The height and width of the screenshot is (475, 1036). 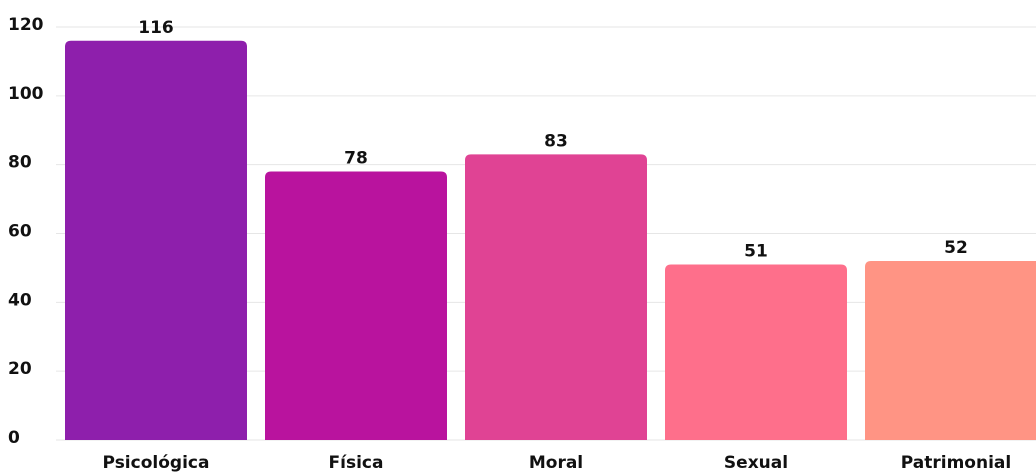 I want to click on y-tick-label: 60, so click(x=20, y=232).